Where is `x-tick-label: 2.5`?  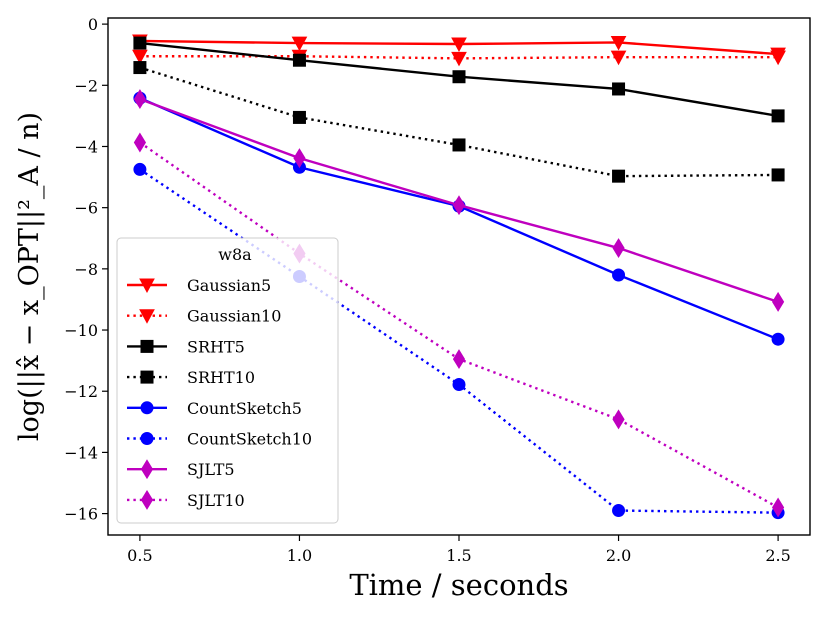
x-tick-label: 2.5 is located at coordinates (777, 555).